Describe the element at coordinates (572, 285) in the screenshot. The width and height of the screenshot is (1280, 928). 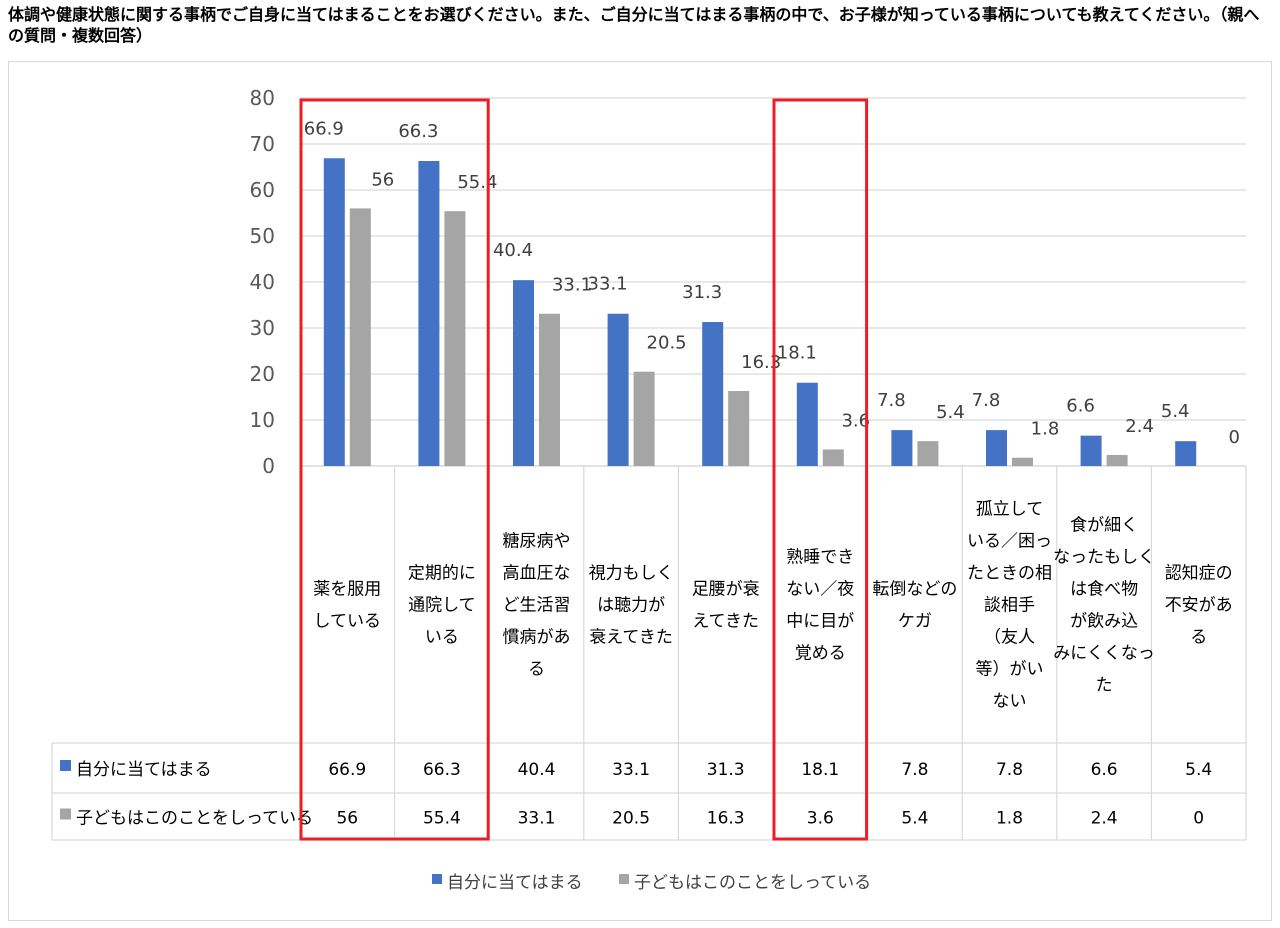
I see `data-label: 33.1` at that location.